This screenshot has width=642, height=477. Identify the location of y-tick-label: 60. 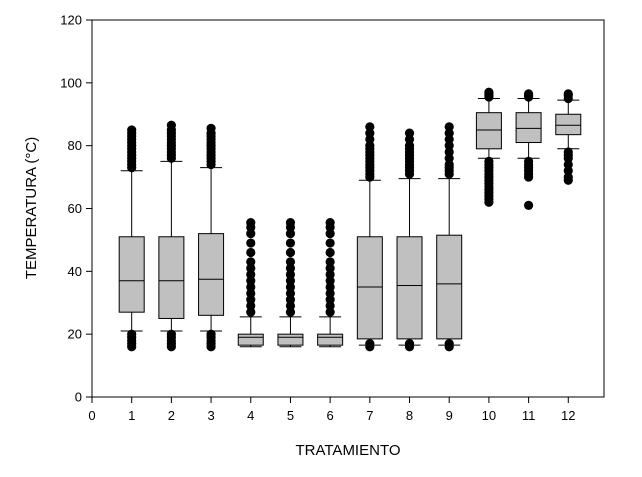
(75, 208).